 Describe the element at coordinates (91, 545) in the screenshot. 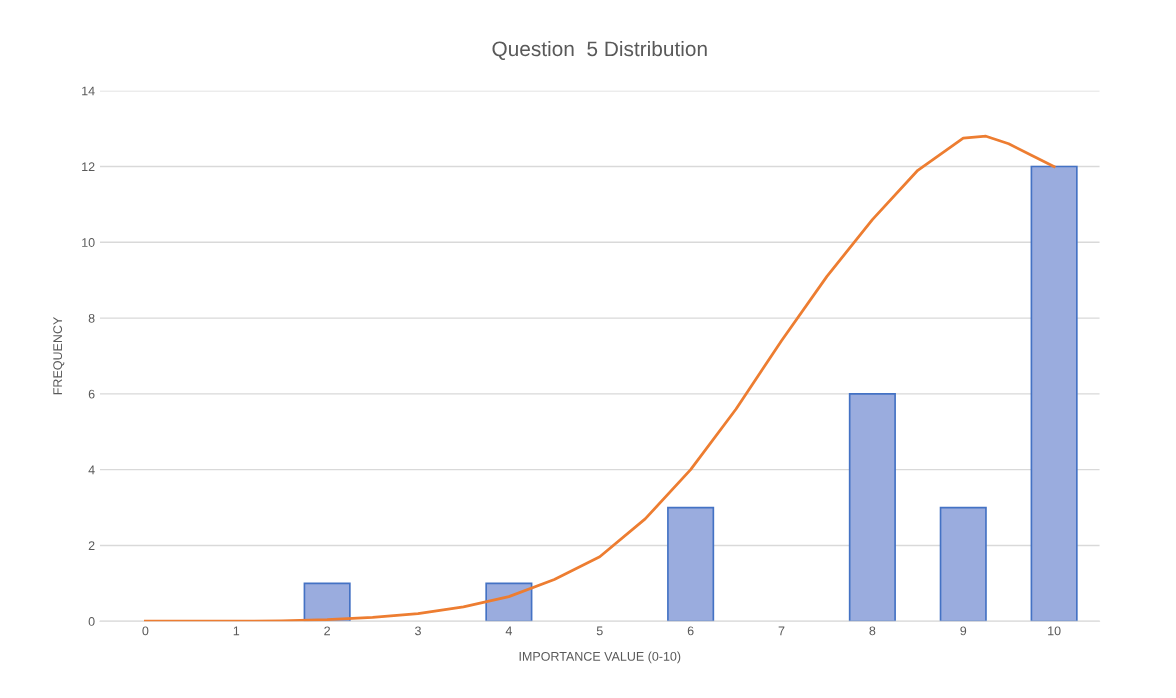

I see `y-tick-label: 2` at that location.